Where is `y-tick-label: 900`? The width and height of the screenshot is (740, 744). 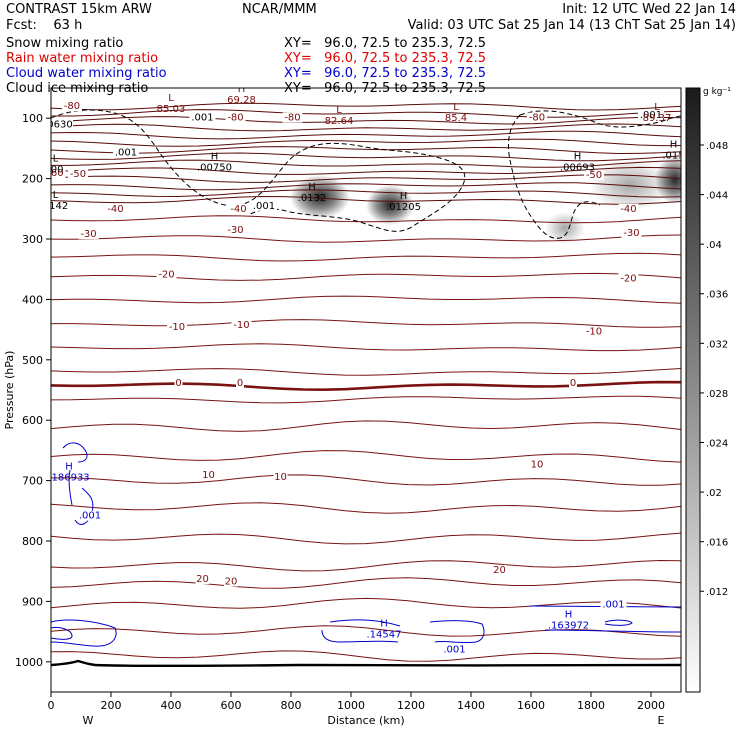
y-tick-label: 900 is located at coordinates (32, 601).